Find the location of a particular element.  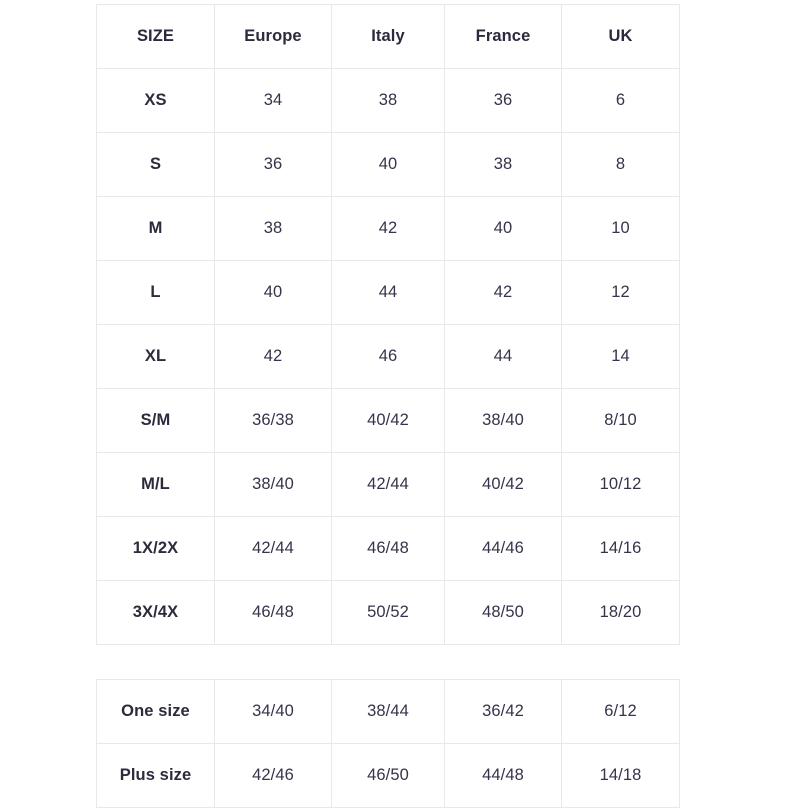

cell-uk: 18/20 is located at coordinates (620, 612).